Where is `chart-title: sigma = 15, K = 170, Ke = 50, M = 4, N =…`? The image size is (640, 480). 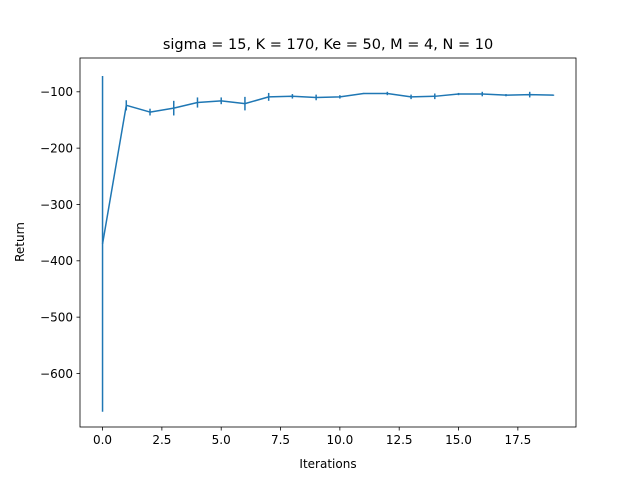
chart-title: sigma = 15, K = 170, Ke = 50, M = 4, N =… is located at coordinates (328, 45).